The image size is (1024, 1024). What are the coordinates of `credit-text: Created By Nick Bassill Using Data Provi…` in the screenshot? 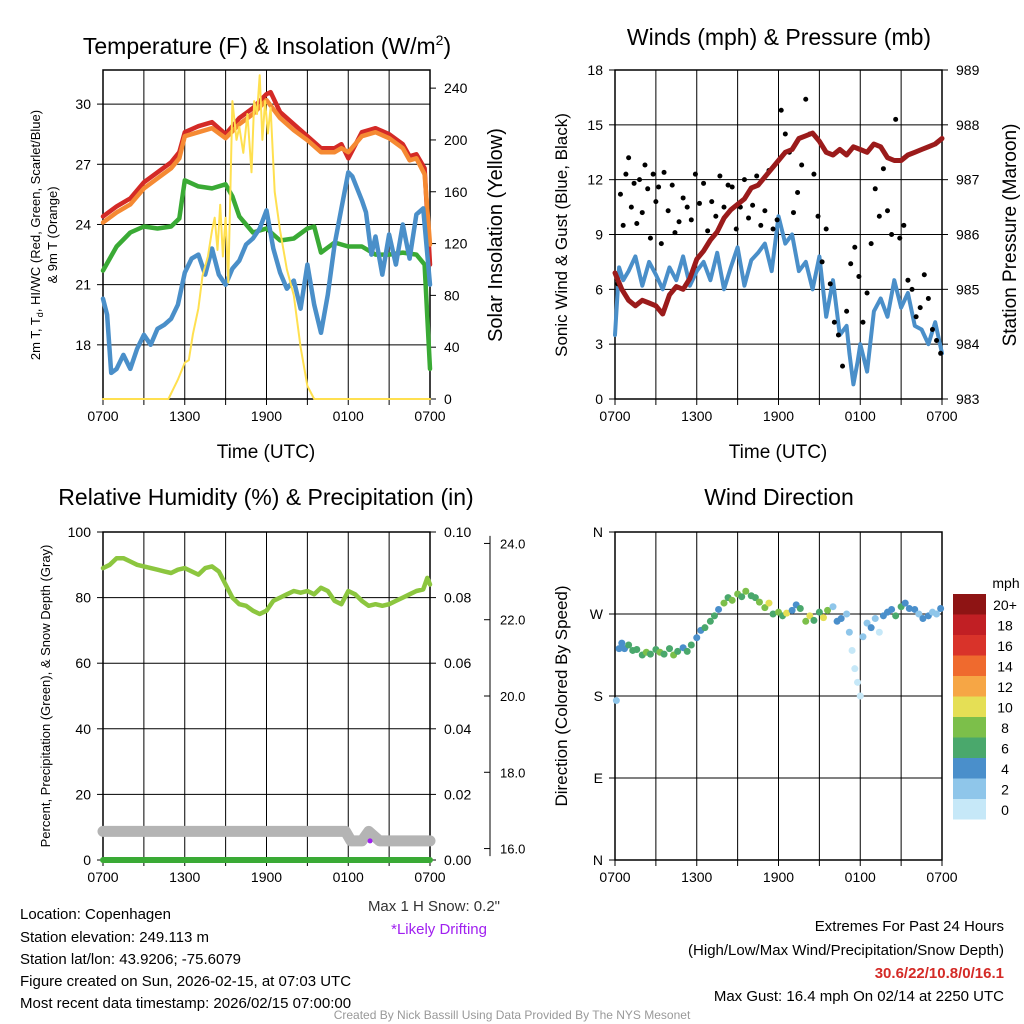 It's located at (512, 1015).